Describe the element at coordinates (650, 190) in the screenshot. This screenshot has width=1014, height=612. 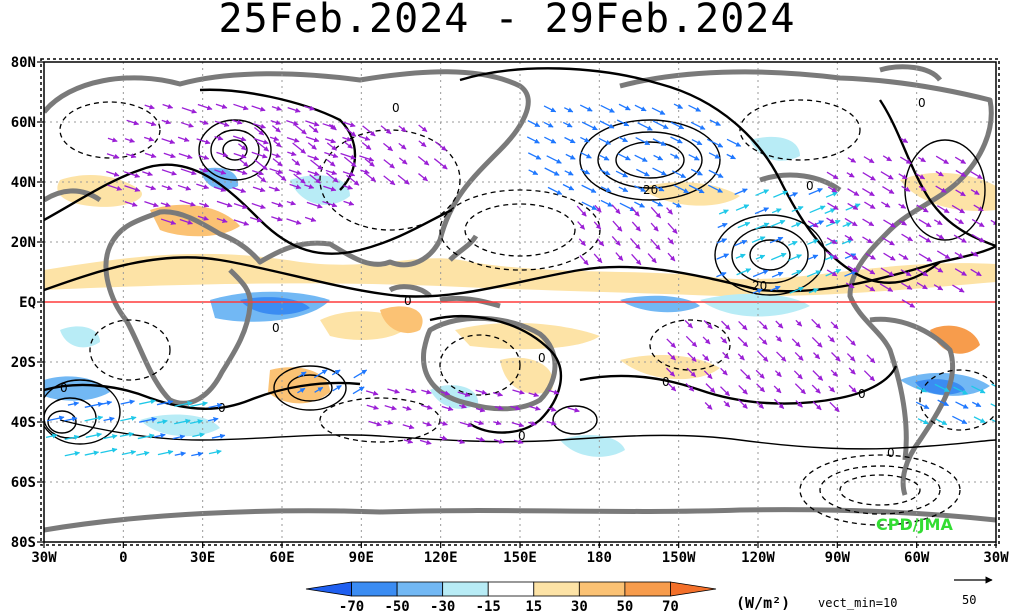
I see `contour-label-twenty: 20` at that location.